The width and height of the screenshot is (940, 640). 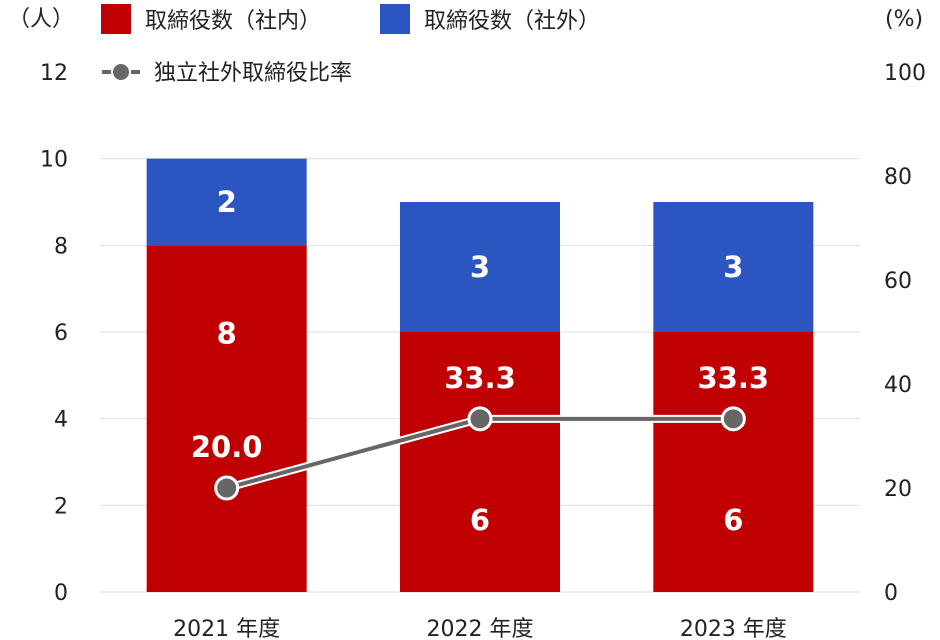 What do you see at coordinates (350, 45) in the screenshot?
I see `legend: 取締役数（社内） 取締役数（社外） 独立社外取締役比率` at bounding box center [350, 45].